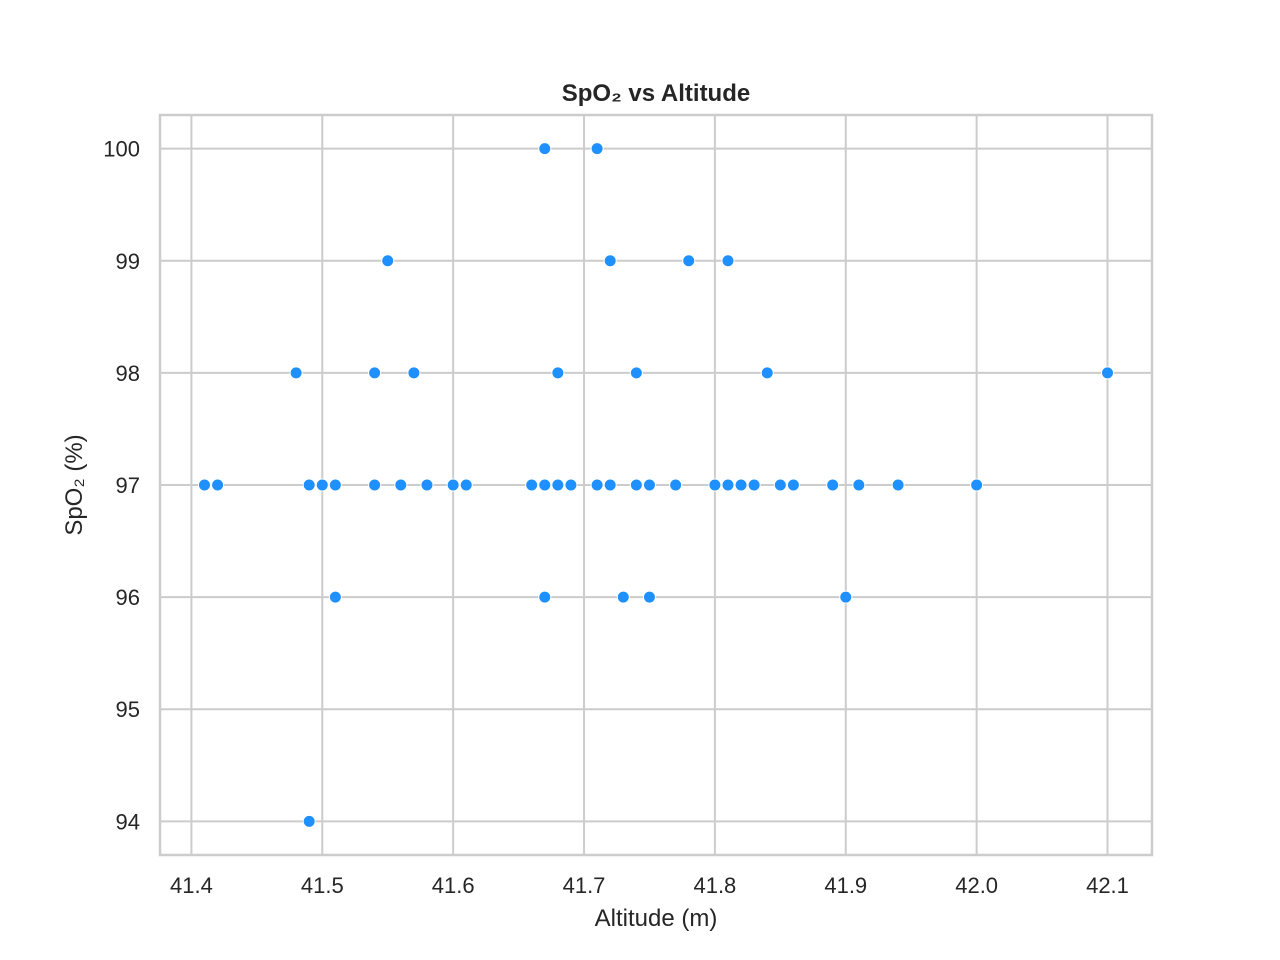  What do you see at coordinates (128, 709) in the screenshot?
I see `y-tick-label: 95` at bounding box center [128, 709].